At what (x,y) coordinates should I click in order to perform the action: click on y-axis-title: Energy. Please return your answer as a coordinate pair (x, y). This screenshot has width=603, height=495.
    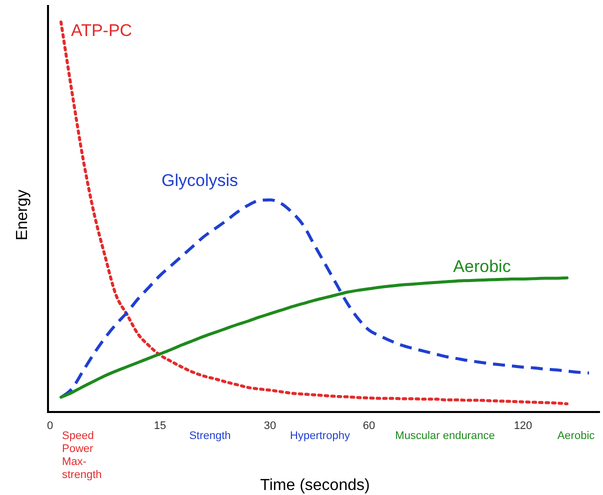
    Looking at the image, I should click on (22, 215).